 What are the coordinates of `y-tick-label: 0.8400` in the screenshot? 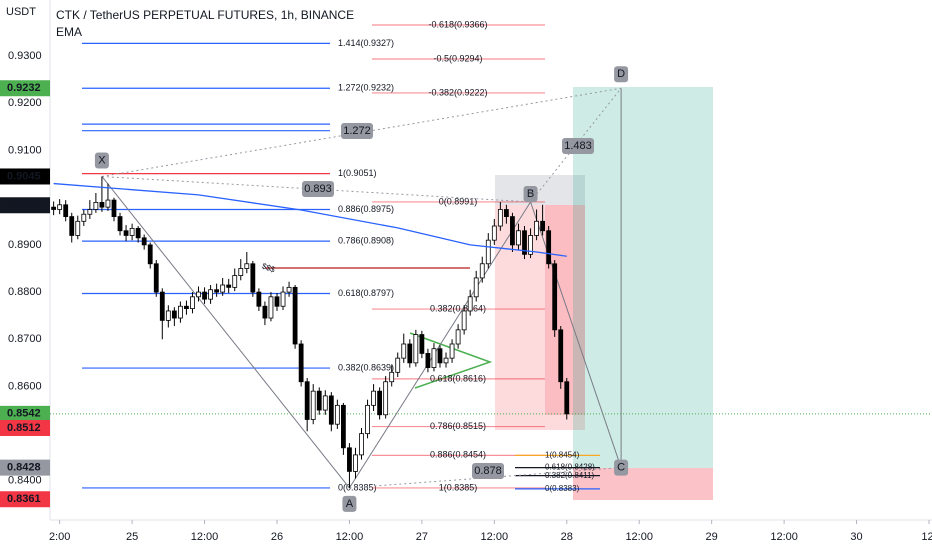 It's located at (25, 481).